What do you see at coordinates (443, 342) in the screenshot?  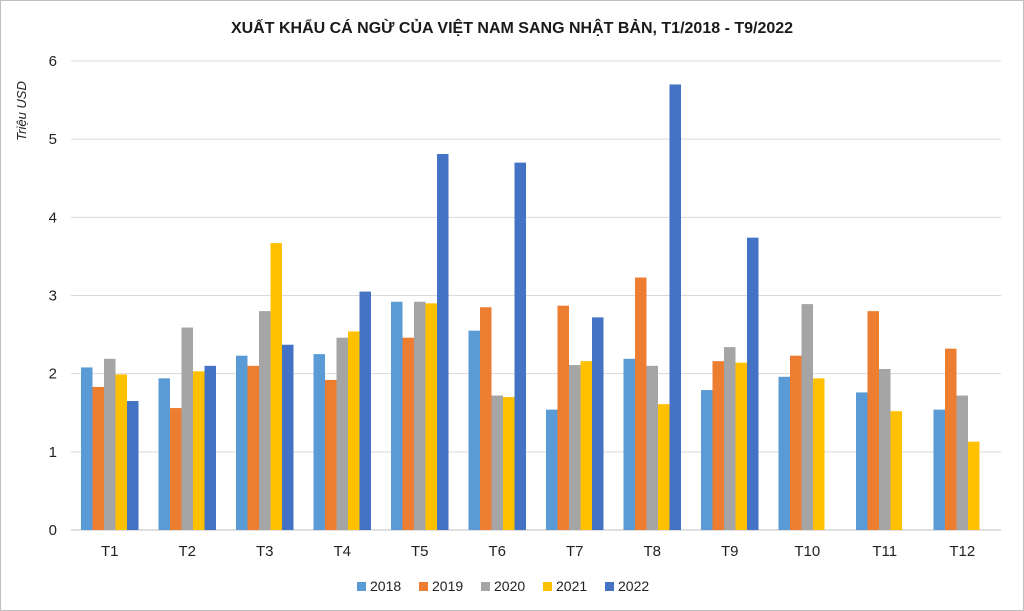 I see `bar-2022-t5` at bounding box center [443, 342].